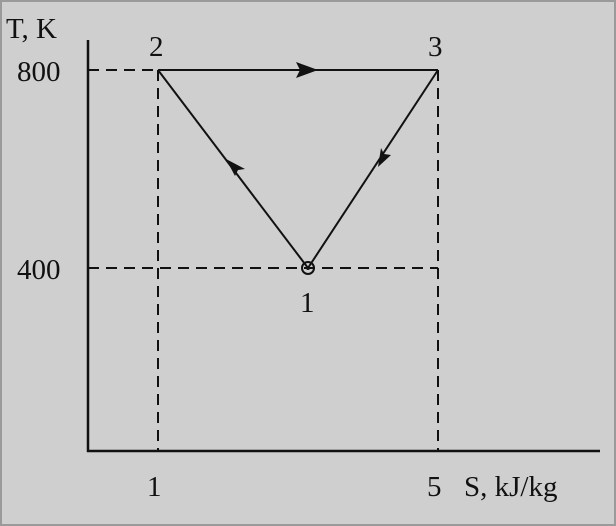 The width and height of the screenshot is (616, 526). Describe the element at coordinates (31, 29) in the screenshot. I see `y-axis-label: T, K` at that location.